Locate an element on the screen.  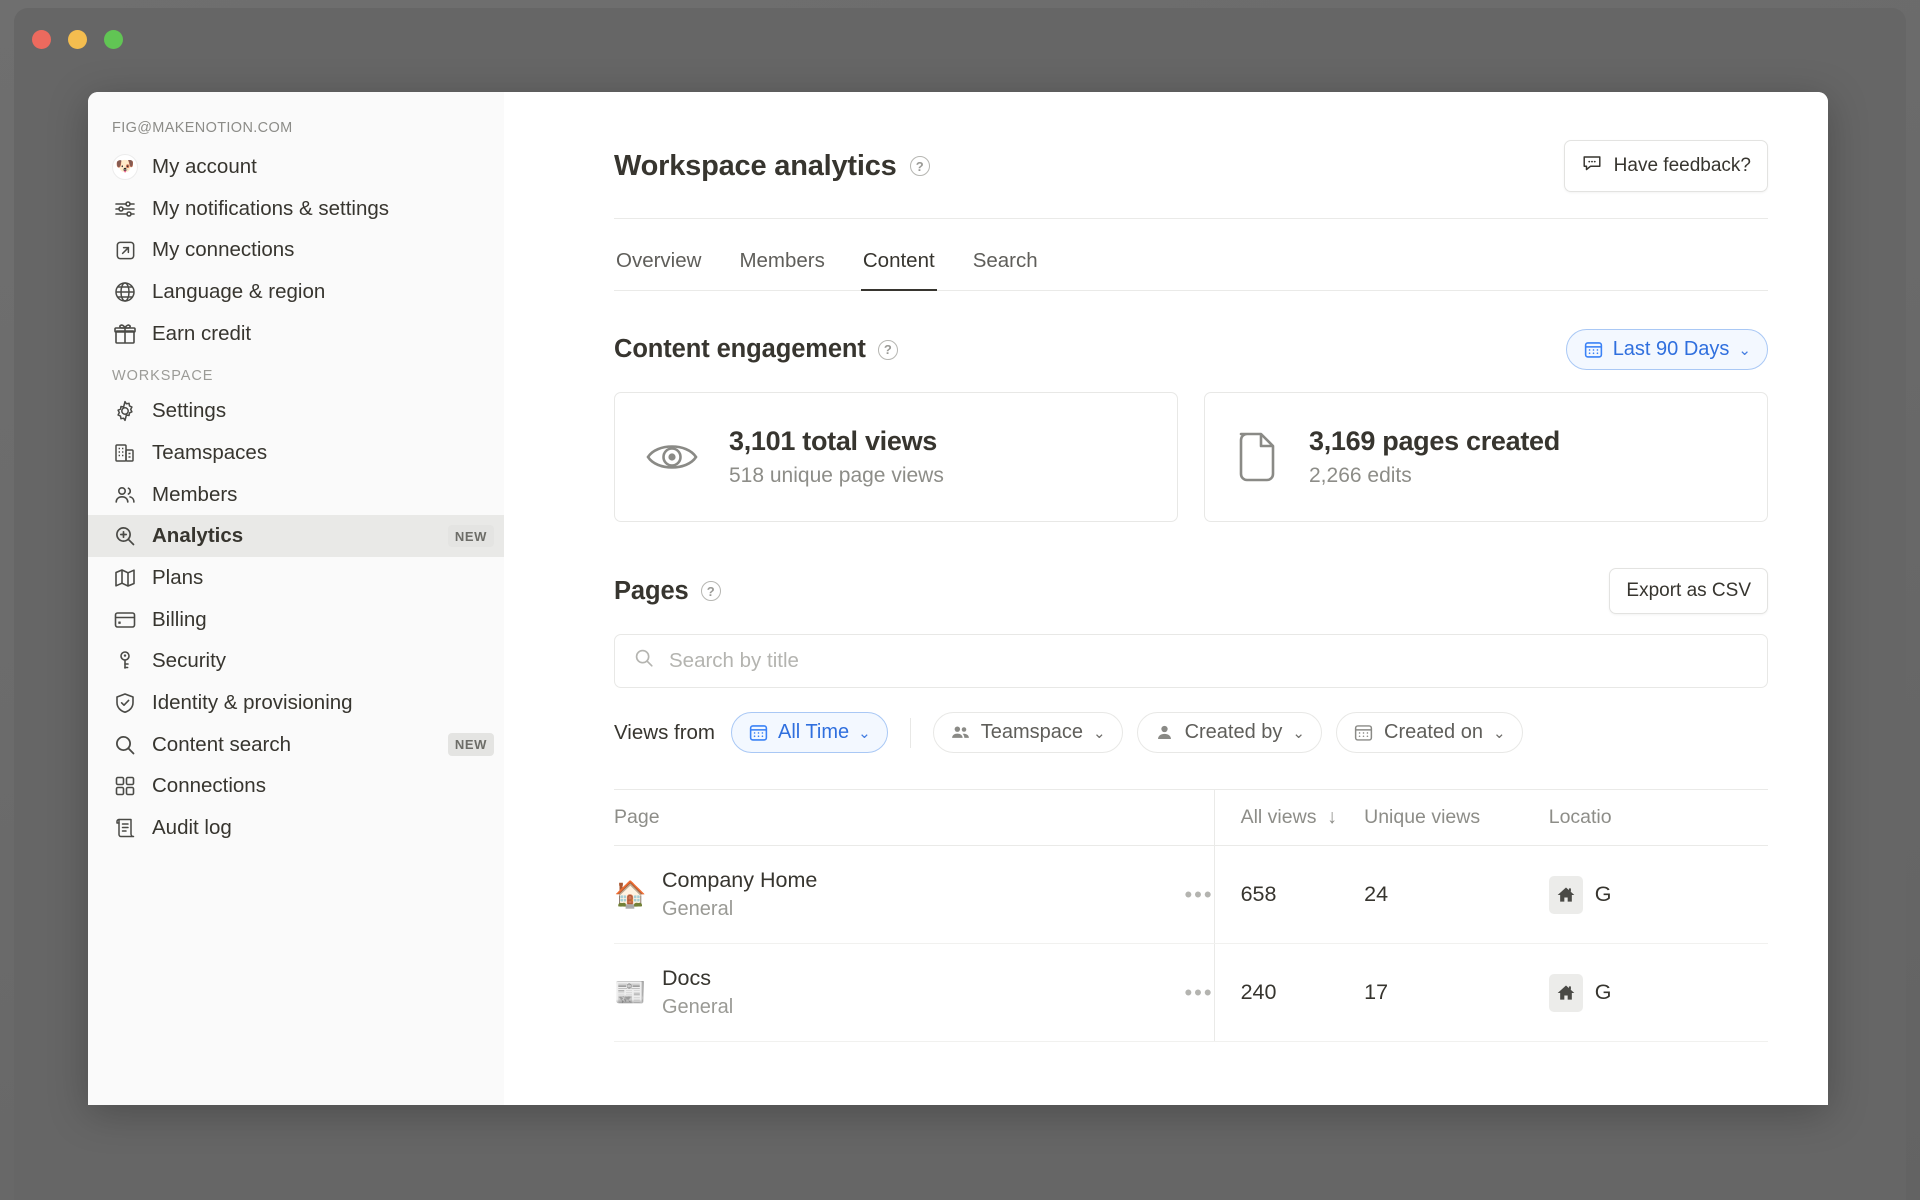
sidebar-item-identity-provisioning: Identity & provisioning is located at coordinates (296, 703).